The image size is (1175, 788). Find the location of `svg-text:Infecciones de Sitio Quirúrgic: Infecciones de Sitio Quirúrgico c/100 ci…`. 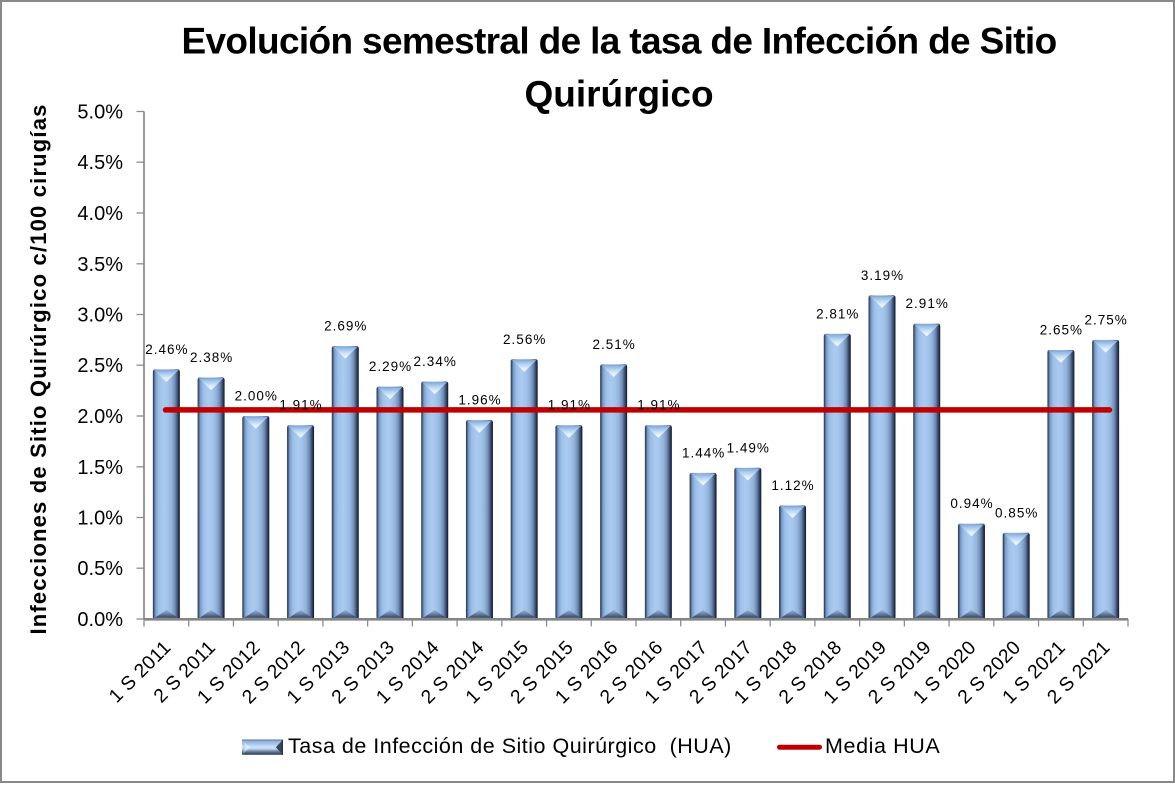

svg-text:Infecciones de Sitio Quirúrgic: Infecciones de Sitio Quirúrgico c/100 ci… is located at coordinates (38, 368).